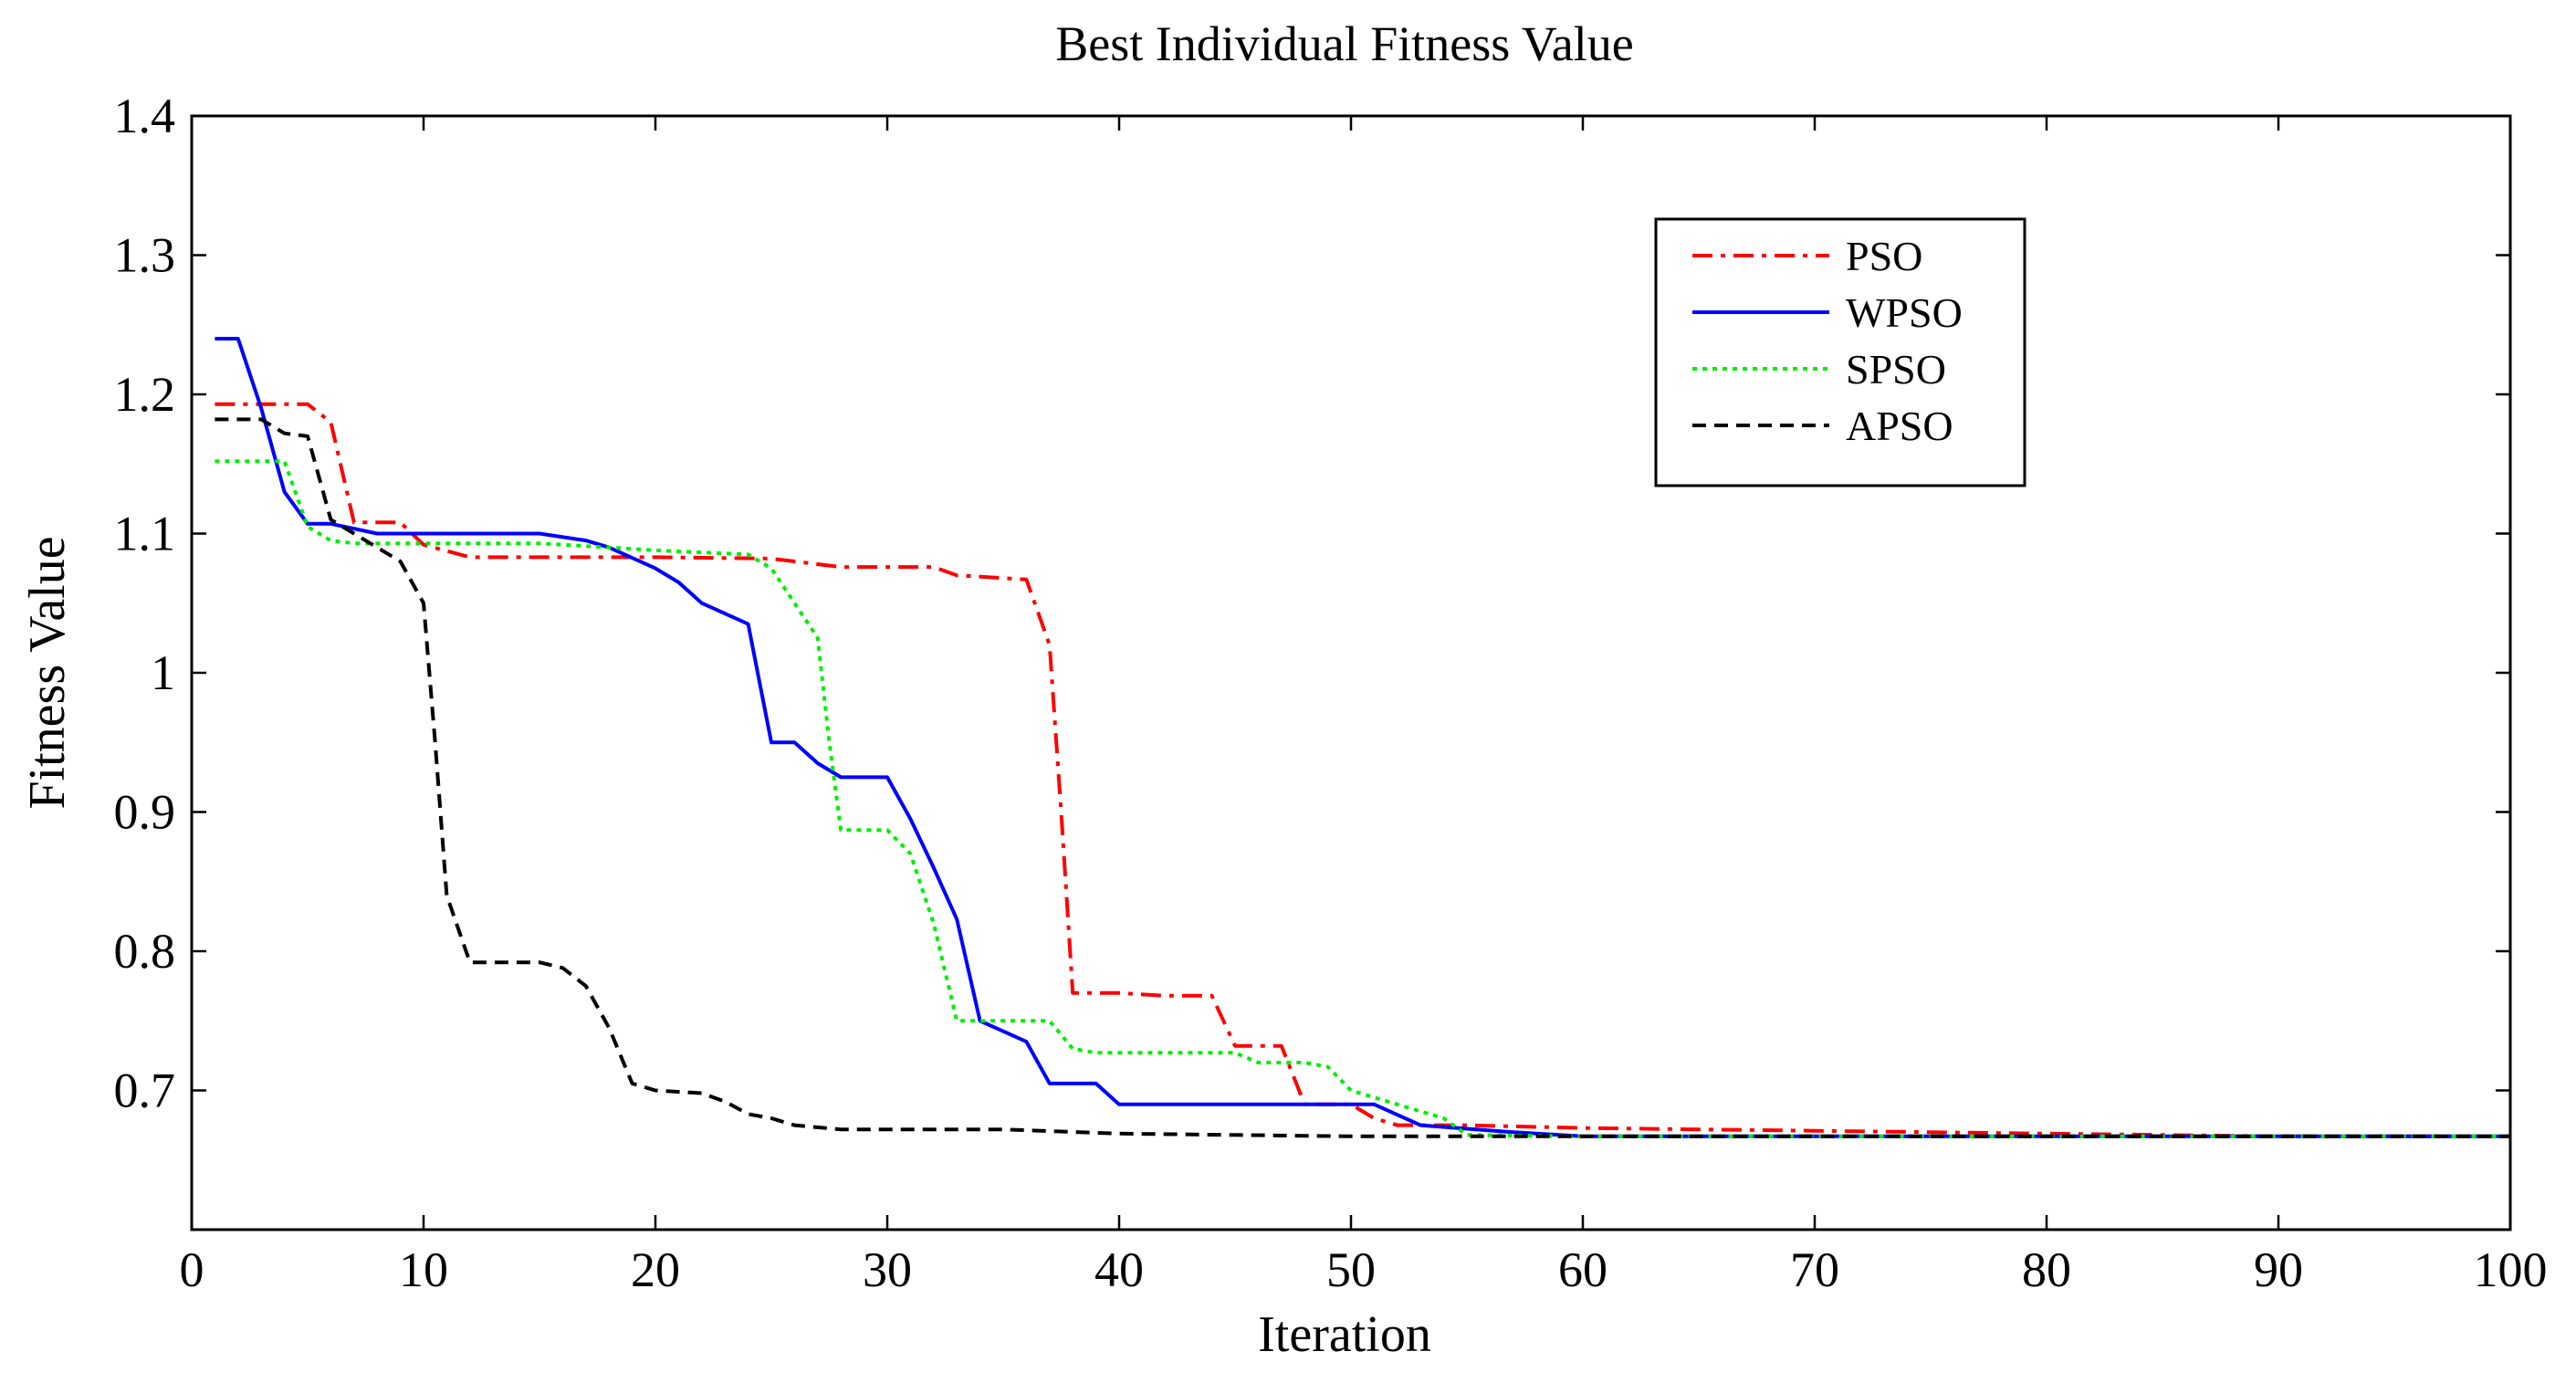 The width and height of the screenshot is (2576, 1383). What do you see at coordinates (48, 672) in the screenshot?
I see `y-axis-label: Fitness Value` at bounding box center [48, 672].